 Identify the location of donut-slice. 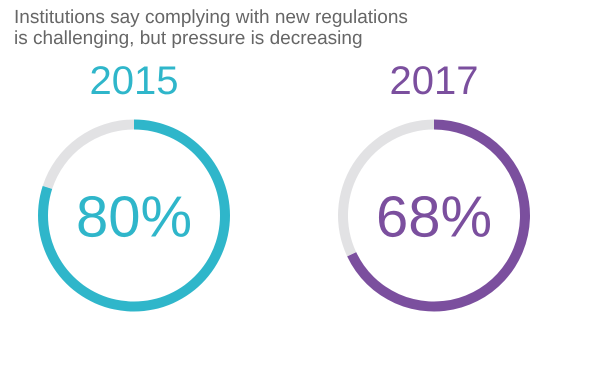
(88, 154).